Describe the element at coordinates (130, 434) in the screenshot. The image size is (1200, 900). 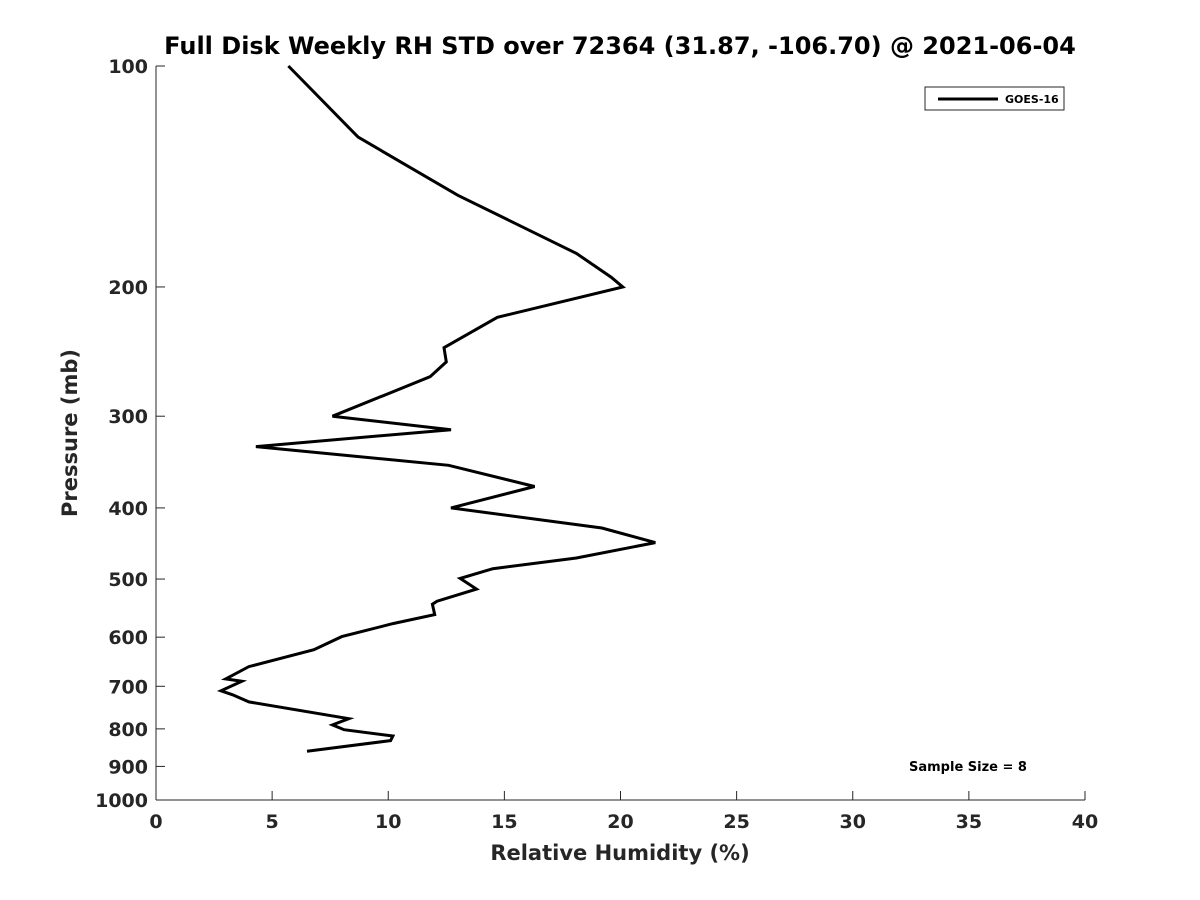
I see `y-axis-ticks: 100 200 300 400 500 600 700 800 900 1000` at that location.